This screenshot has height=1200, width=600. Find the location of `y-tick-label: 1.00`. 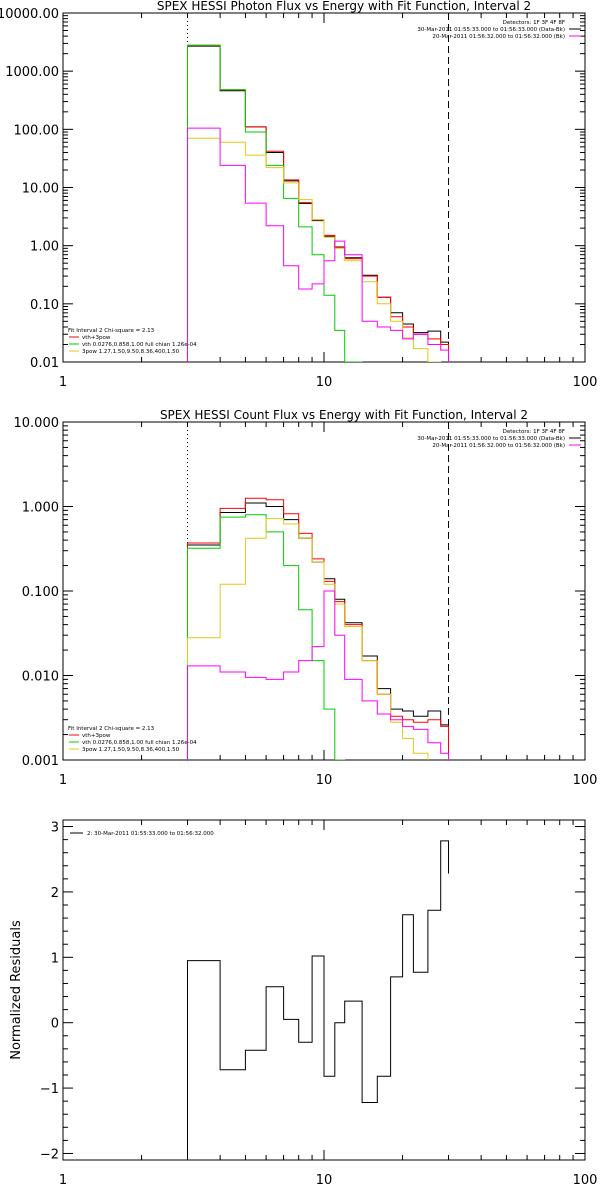

y-tick-label: 1.00 is located at coordinates (44, 247).